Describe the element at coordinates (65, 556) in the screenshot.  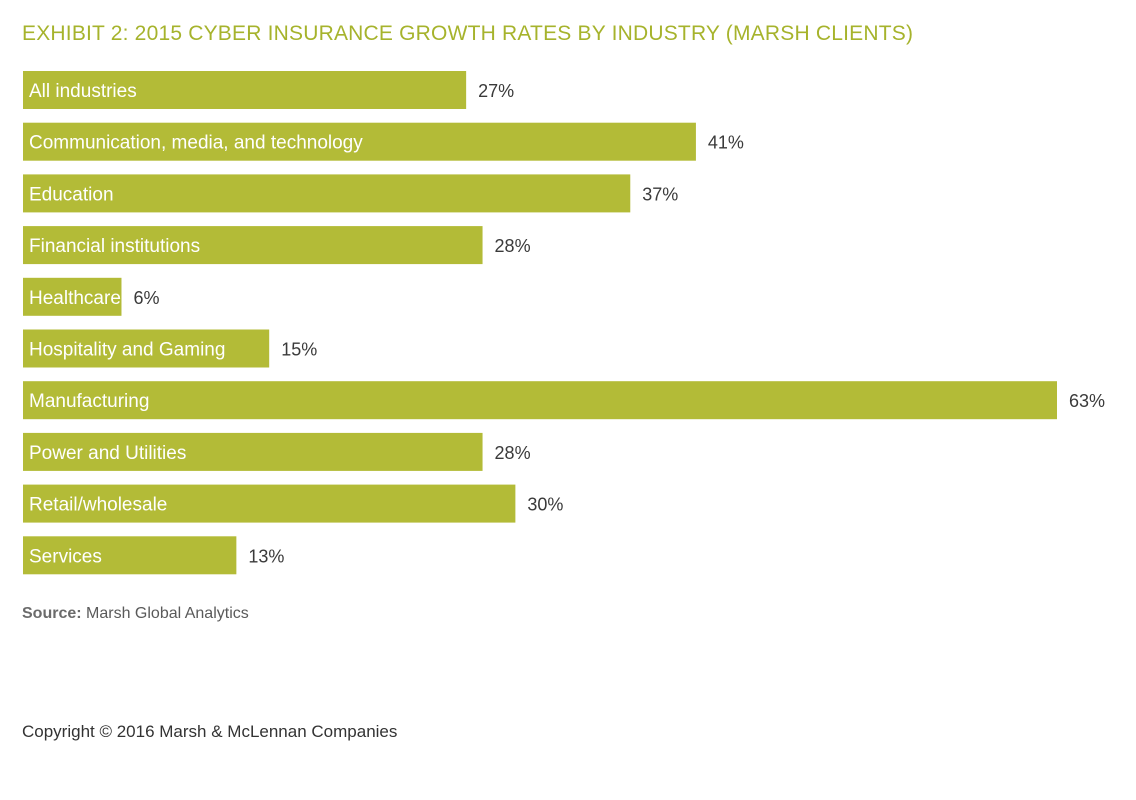
I see `category-label: Services` at that location.